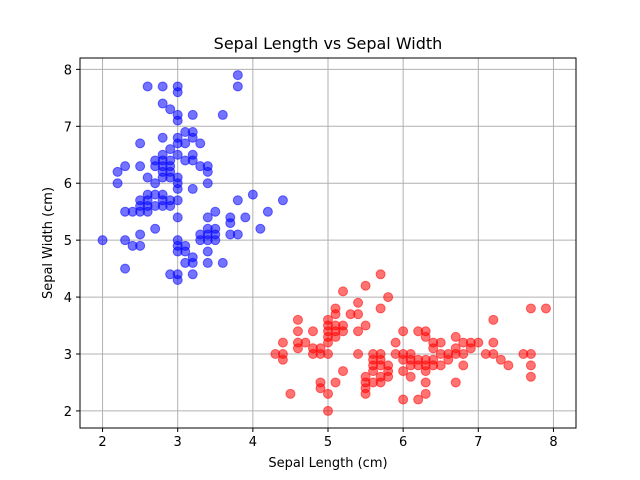 Image resolution: width=640 pixels, height=480 pixels. I want to click on y-tick-label: 5, so click(68, 241).